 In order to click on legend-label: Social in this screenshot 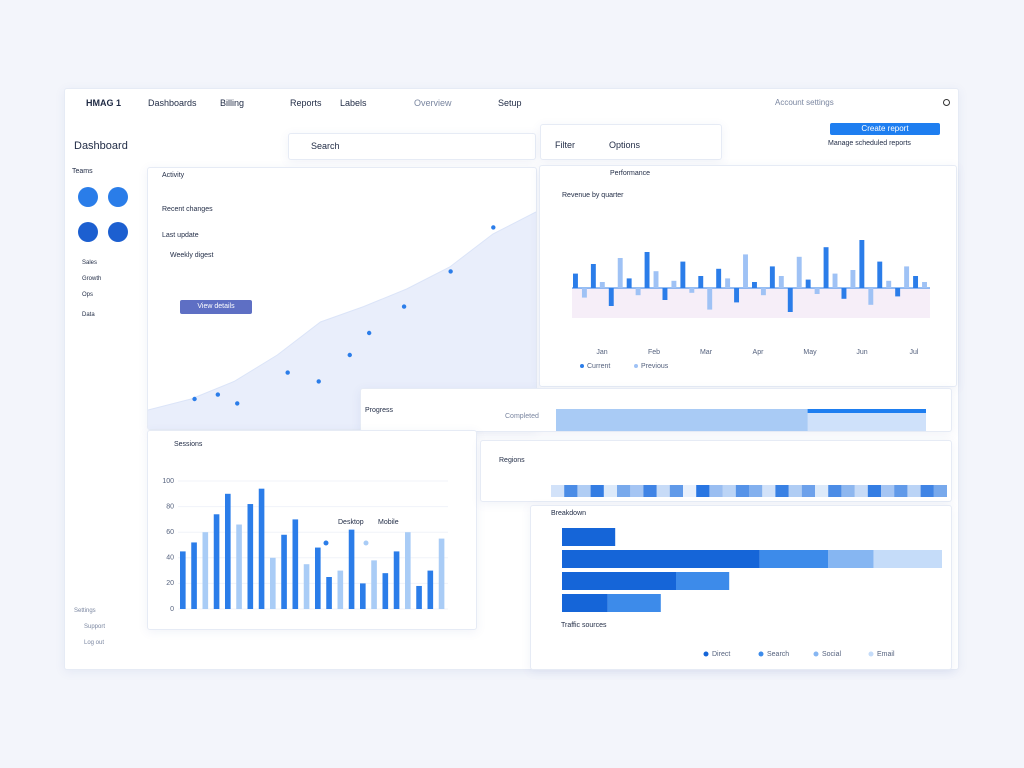, I will do `click(832, 654)`.